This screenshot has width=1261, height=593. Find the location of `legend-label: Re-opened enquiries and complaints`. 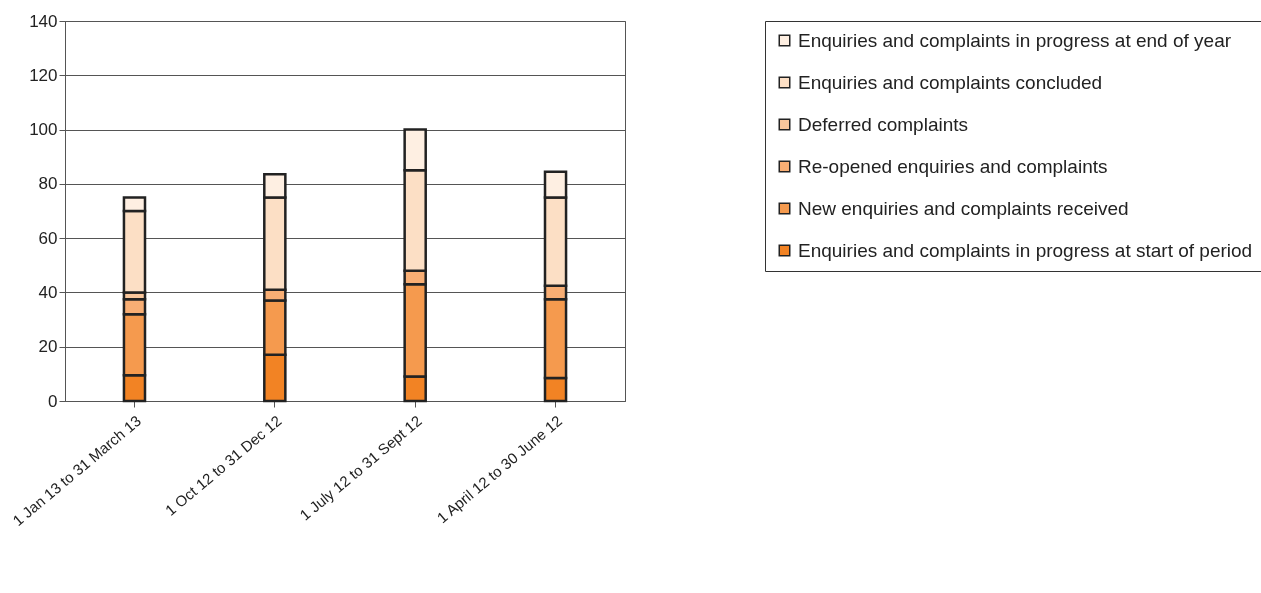

legend-label: Re-opened enquiries and complaints is located at coordinates (953, 166).